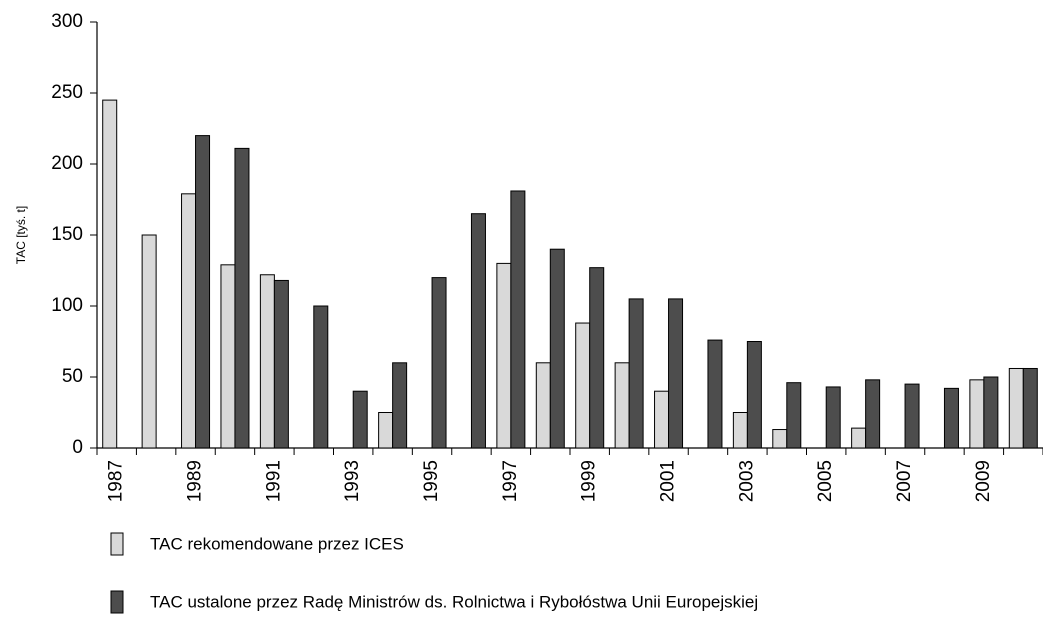  What do you see at coordinates (116, 481) in the screenshot?
I see `x-tick-label: 1987` at bounding box center [116, 481].